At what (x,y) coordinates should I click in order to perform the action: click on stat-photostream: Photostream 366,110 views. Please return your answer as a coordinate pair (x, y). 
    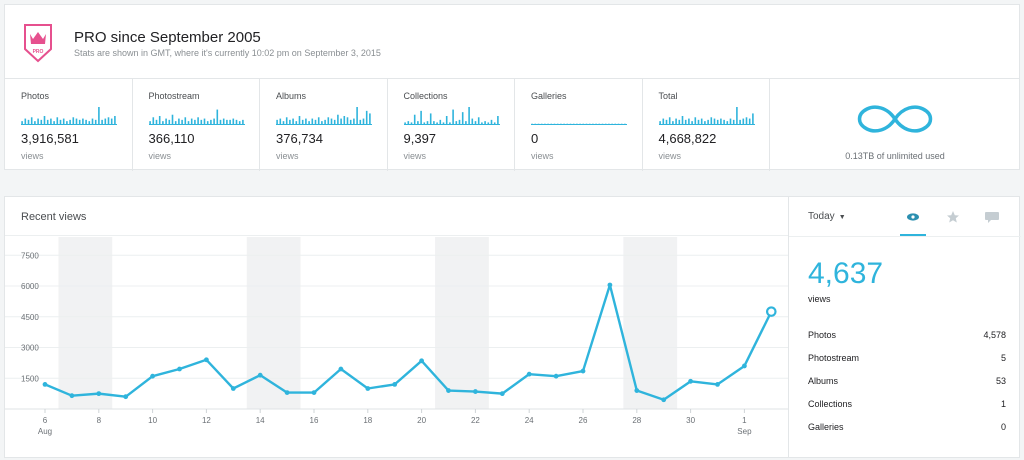
    Looking at the image, I should click on (196, 125).